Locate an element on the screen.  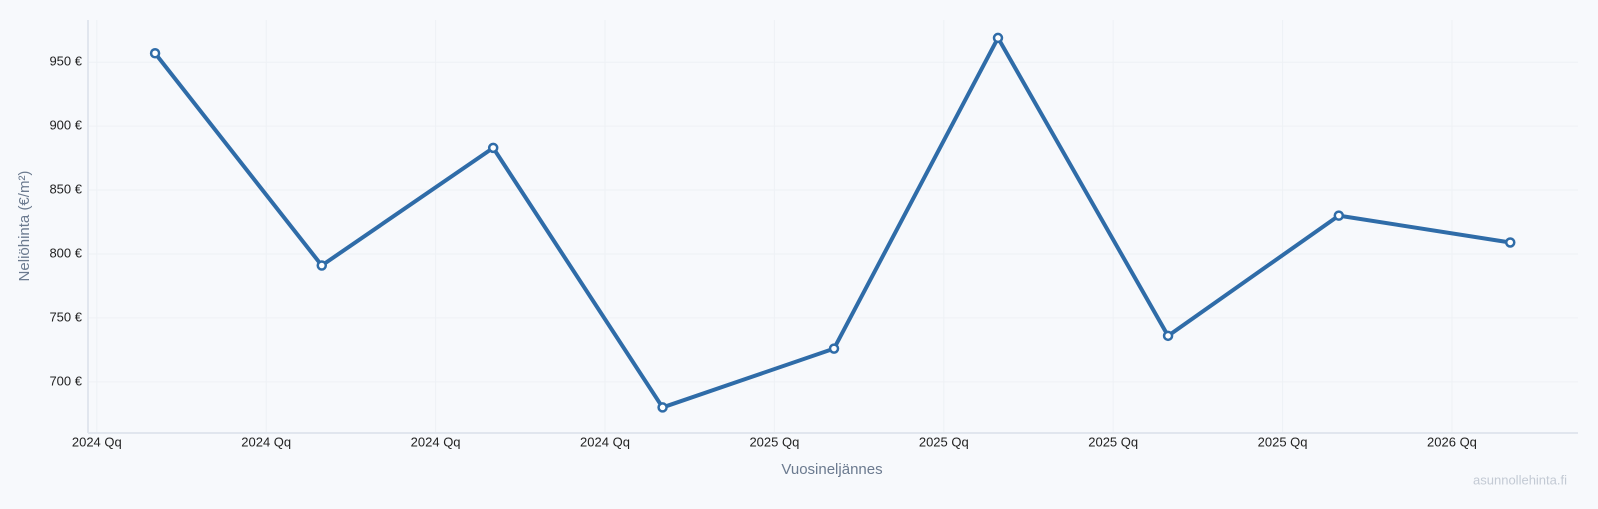
x-tick-label: 2026 Qq is located at coordinates (1452, 441).